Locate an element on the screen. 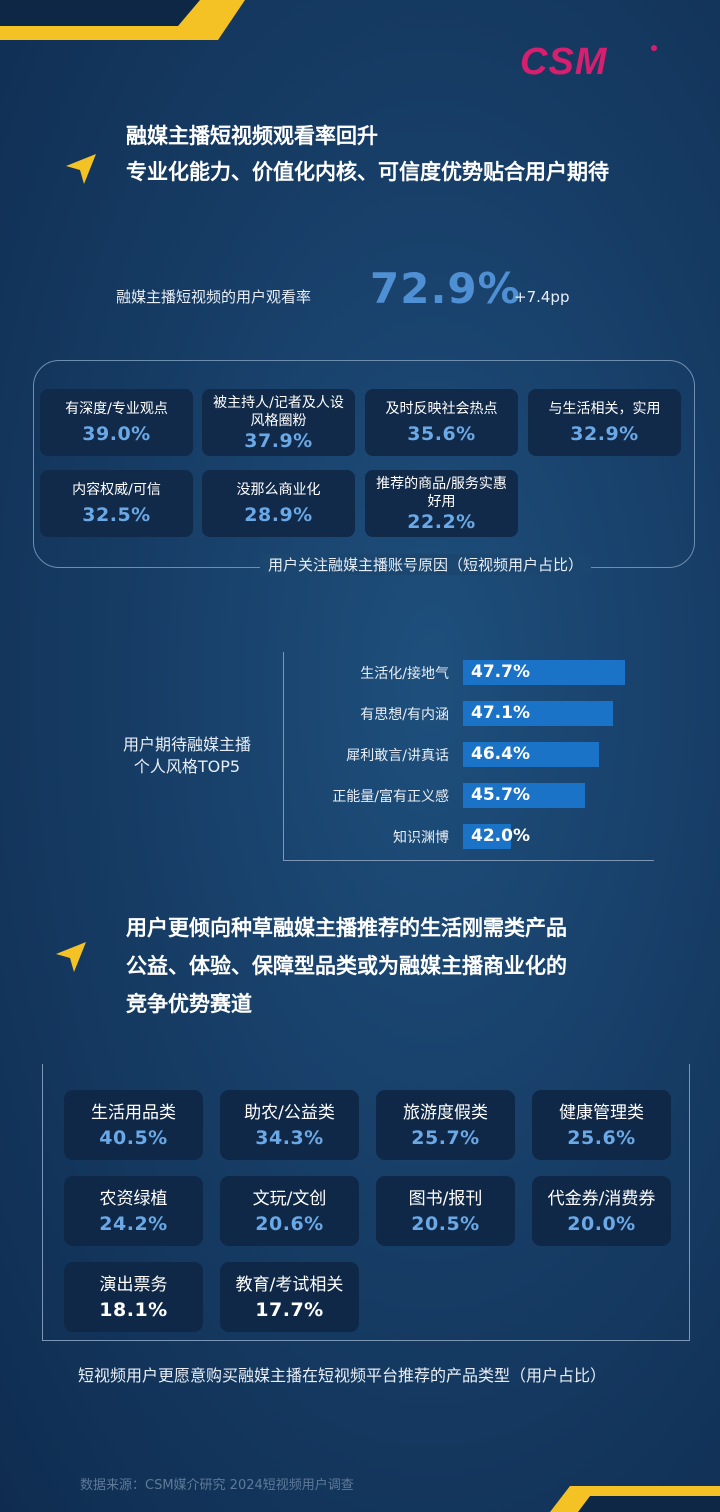  product-type-tile: 图书/报刊 20.5% is located at coordinates (445, 1211).